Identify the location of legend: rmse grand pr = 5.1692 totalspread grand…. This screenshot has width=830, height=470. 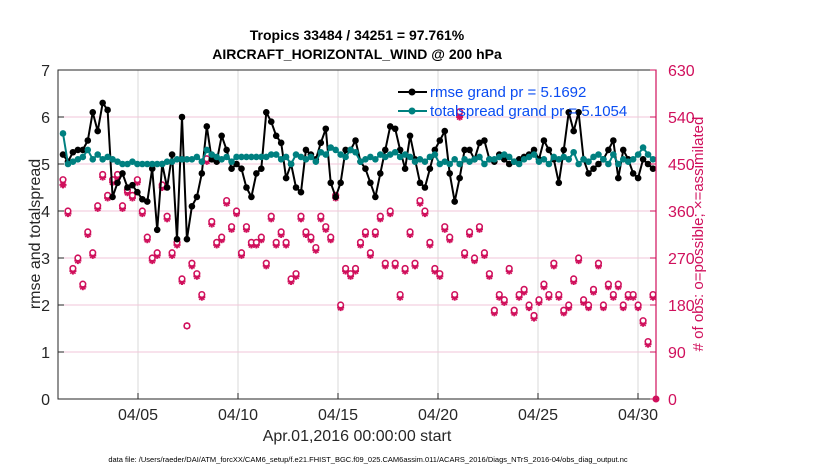
(512, 102).